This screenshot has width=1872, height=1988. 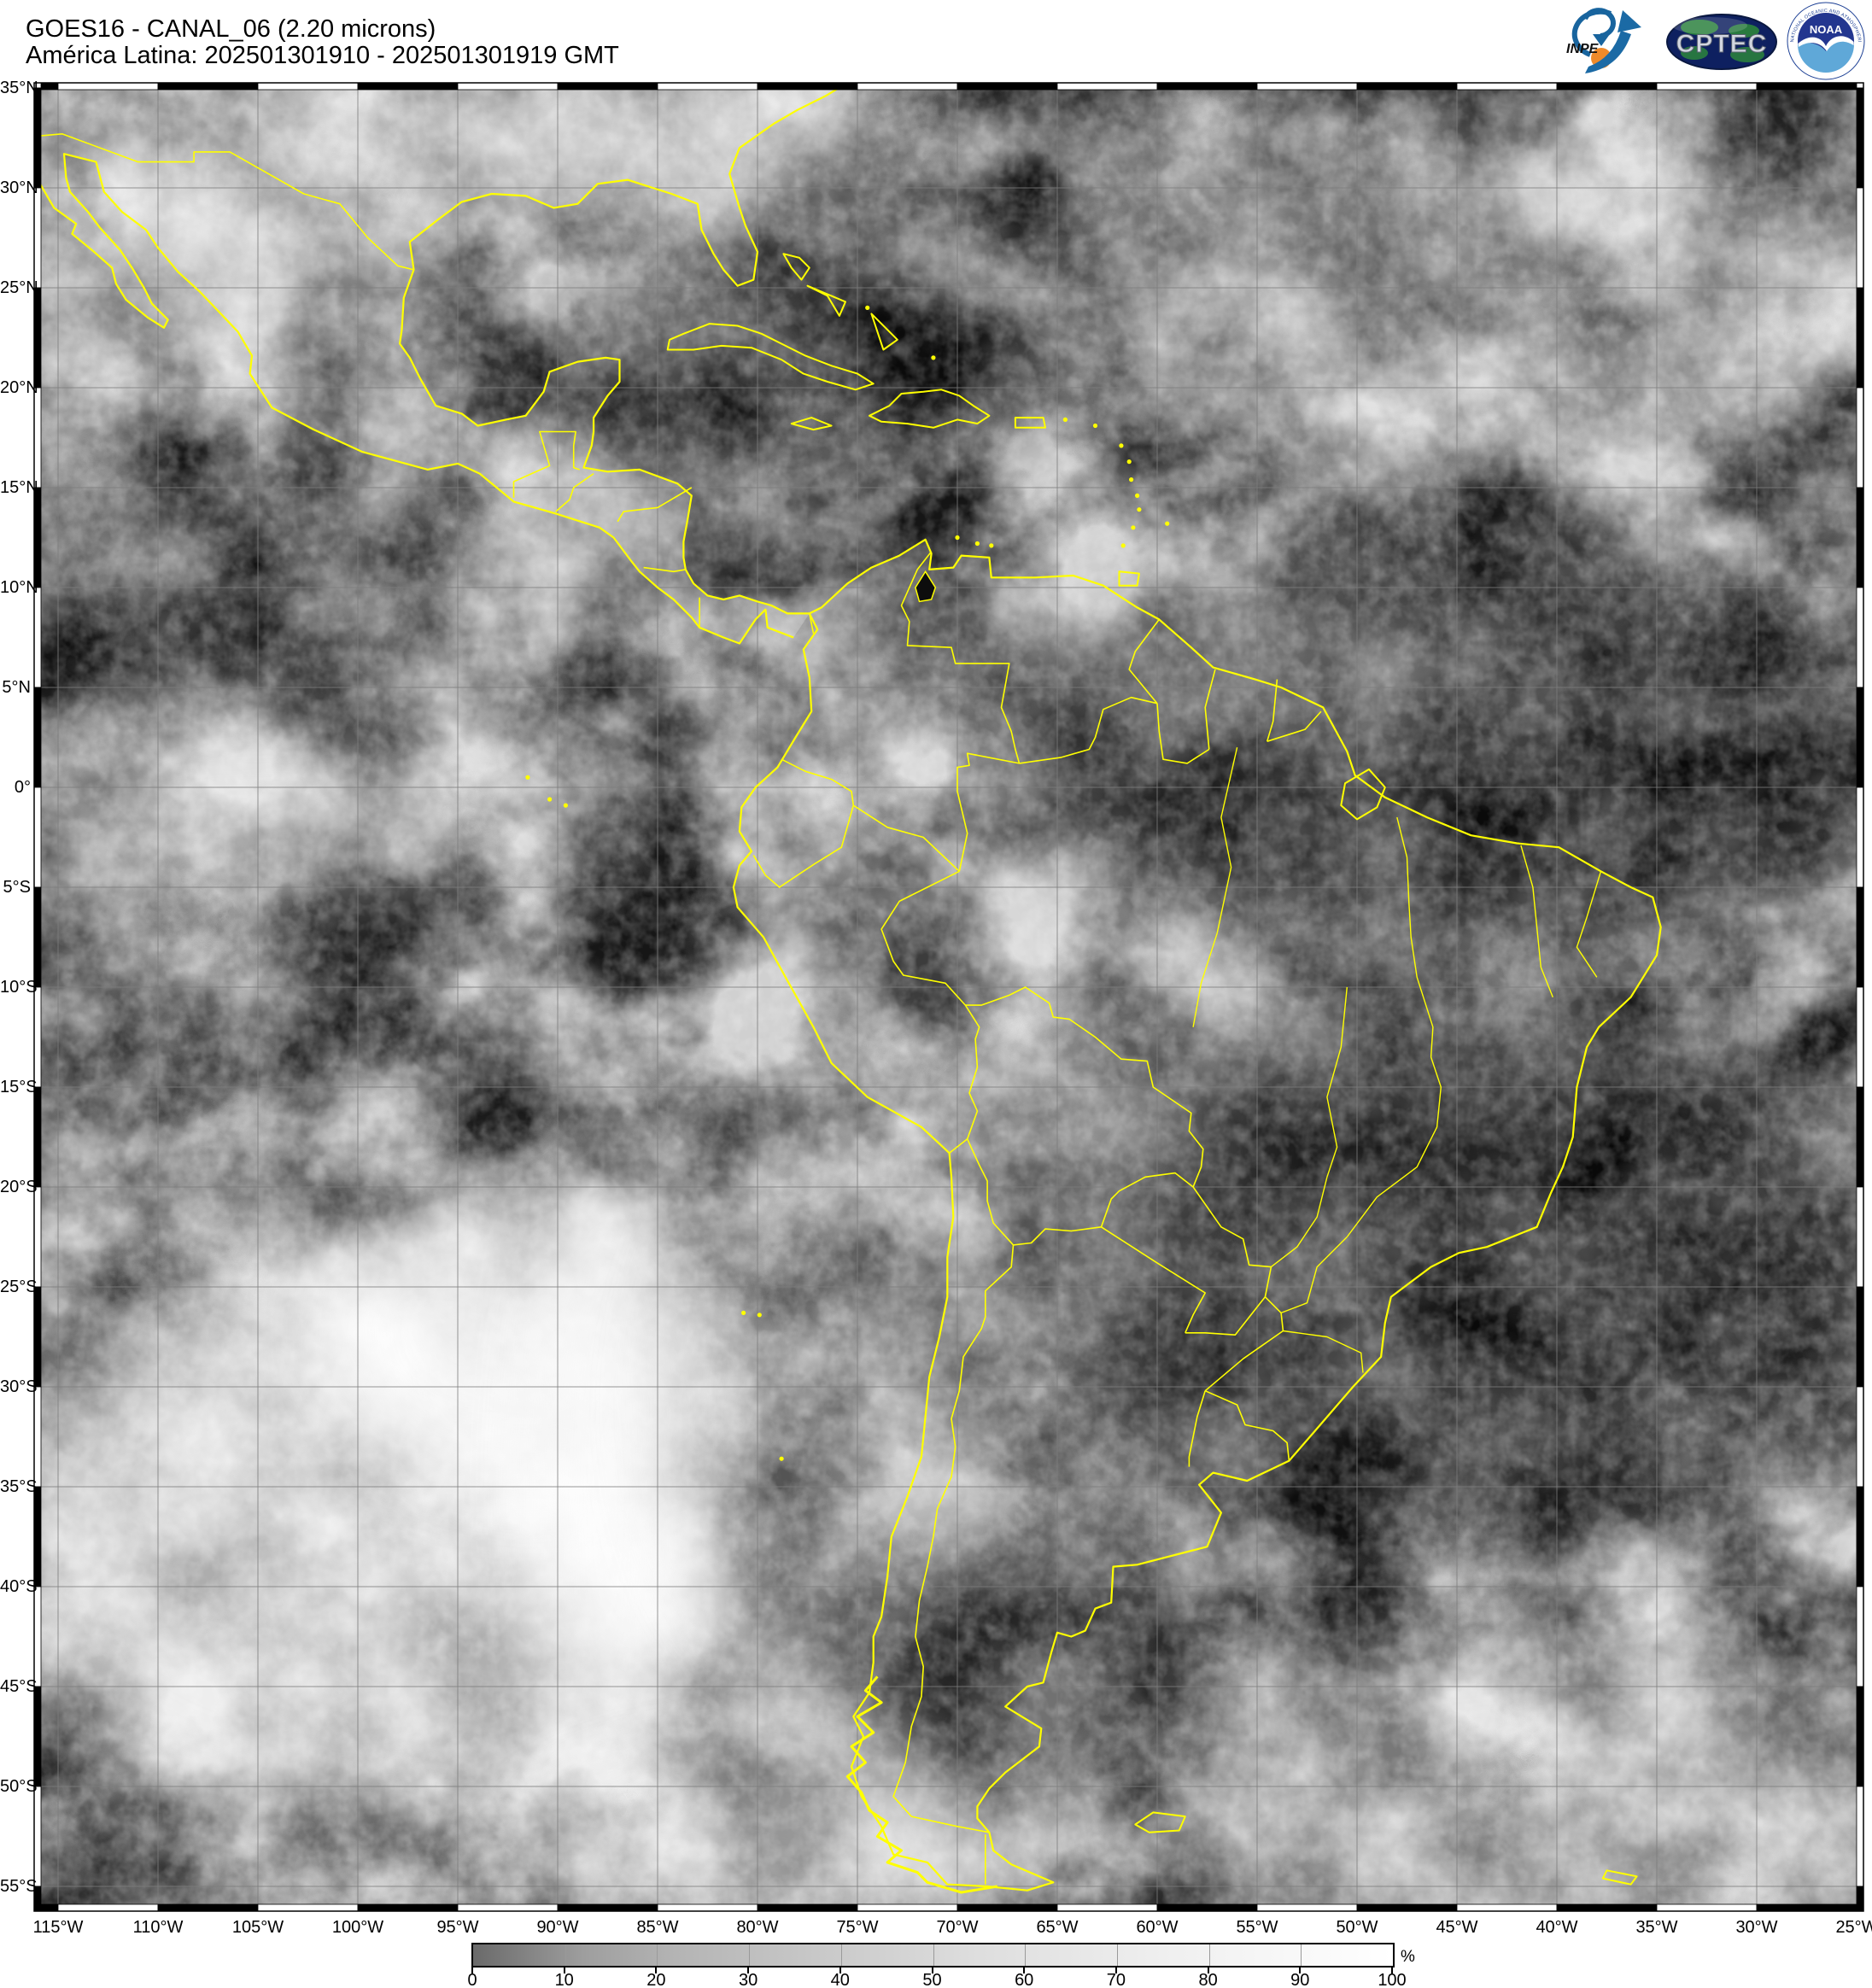 I want to click on lon-tick-label: 105°W, so click(x=257, y=1927).